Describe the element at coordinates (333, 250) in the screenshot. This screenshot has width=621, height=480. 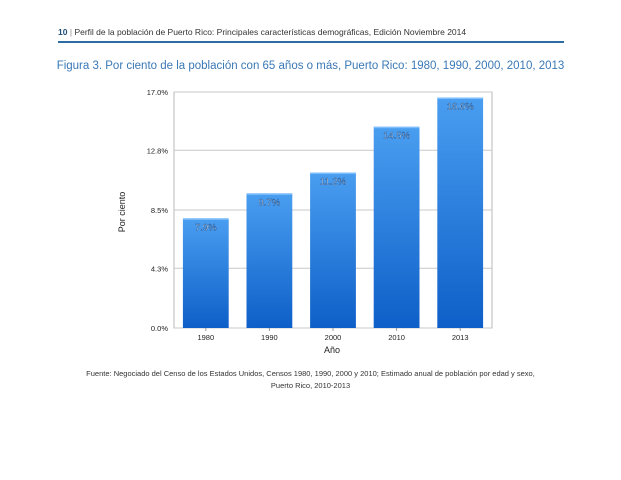
I see `bar-2000` at that location.